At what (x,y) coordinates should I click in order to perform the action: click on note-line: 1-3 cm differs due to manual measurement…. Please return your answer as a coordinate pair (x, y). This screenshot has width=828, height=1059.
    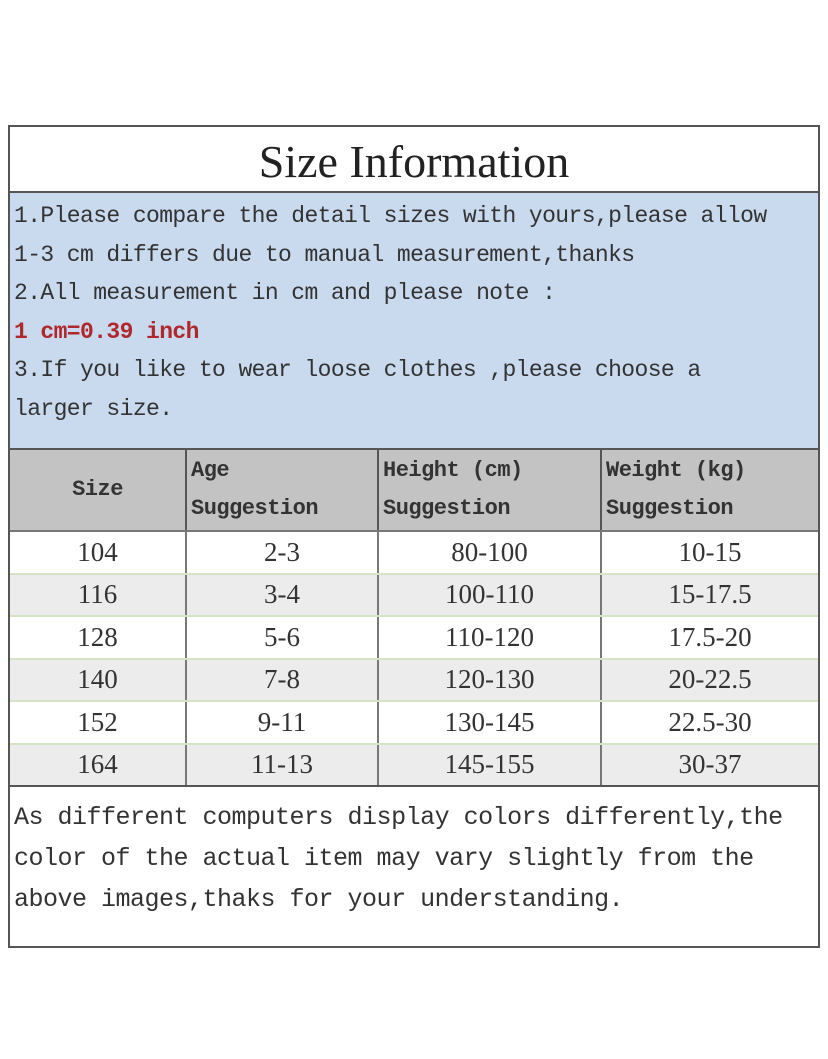
    Looking at the image, I should click on (324, 254).